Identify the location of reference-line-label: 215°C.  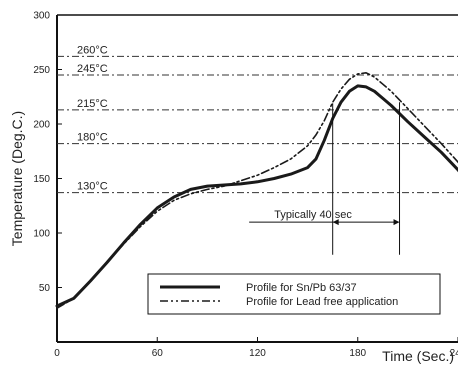
(92, 104).